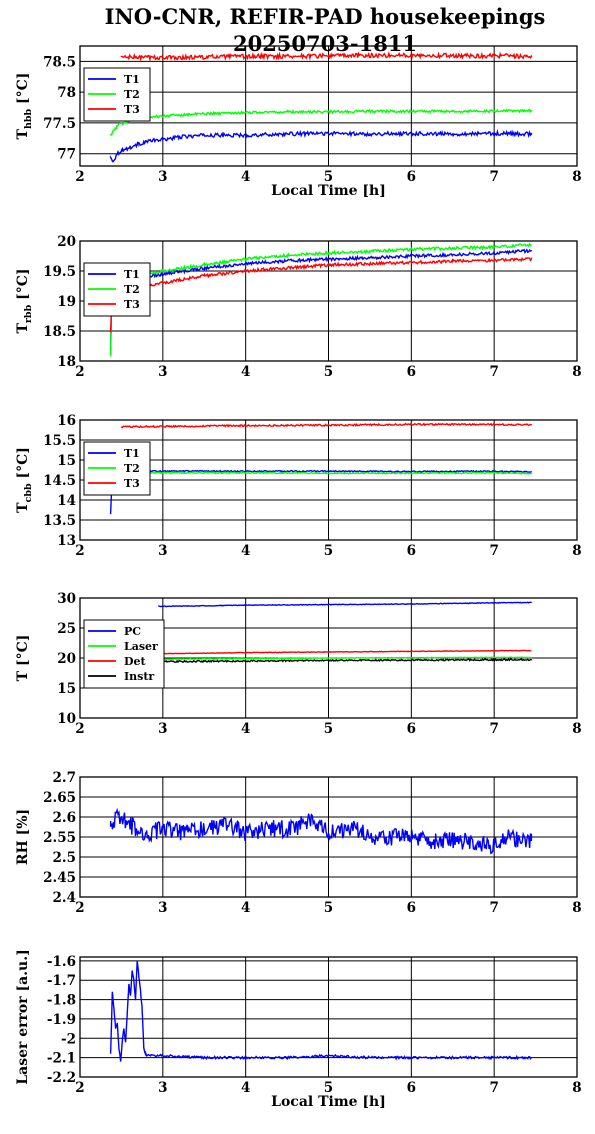 Image resolution: width=595 pixels, height=1134 pixels. What do you see at coordinates (59, 332) in the screenshot?
I see `y-tick-label: 18.5` at bounding box center [59, 332].